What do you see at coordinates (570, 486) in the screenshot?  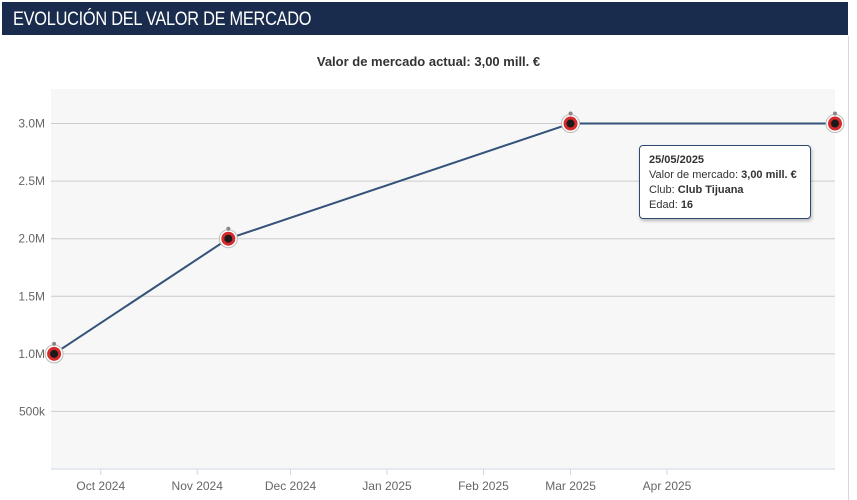 I see `x-tick-label: Mar 2025` at bounding box center [570, 486].